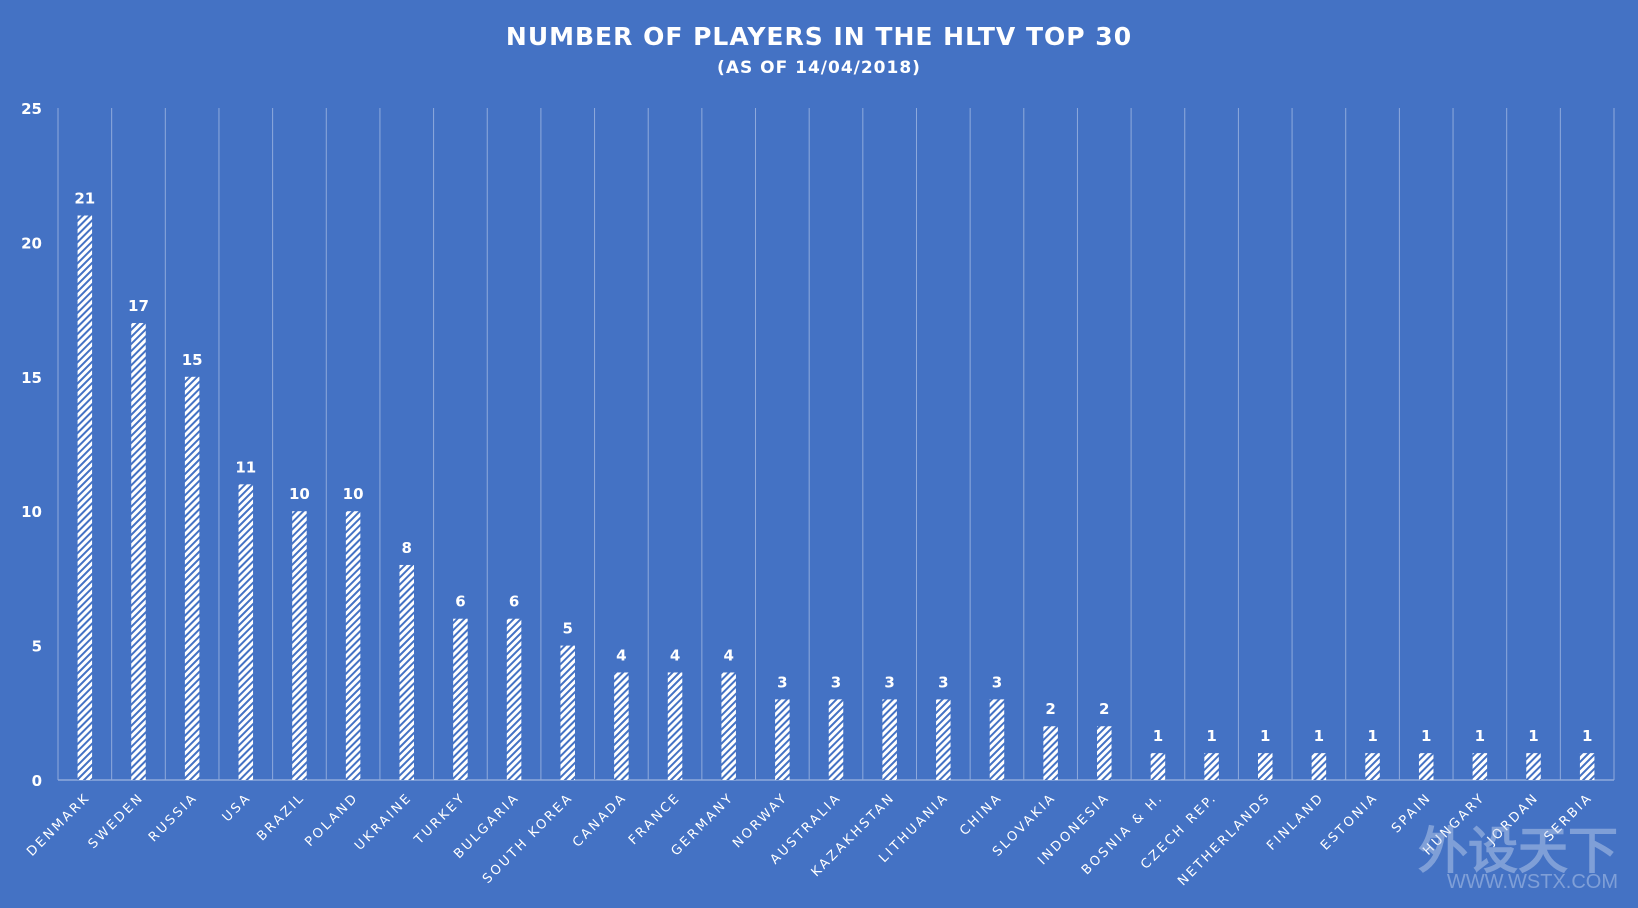  Describe the element at coordinates (981, 814) in the screenshot. I see `x-tick-label: CHINA` at that location.